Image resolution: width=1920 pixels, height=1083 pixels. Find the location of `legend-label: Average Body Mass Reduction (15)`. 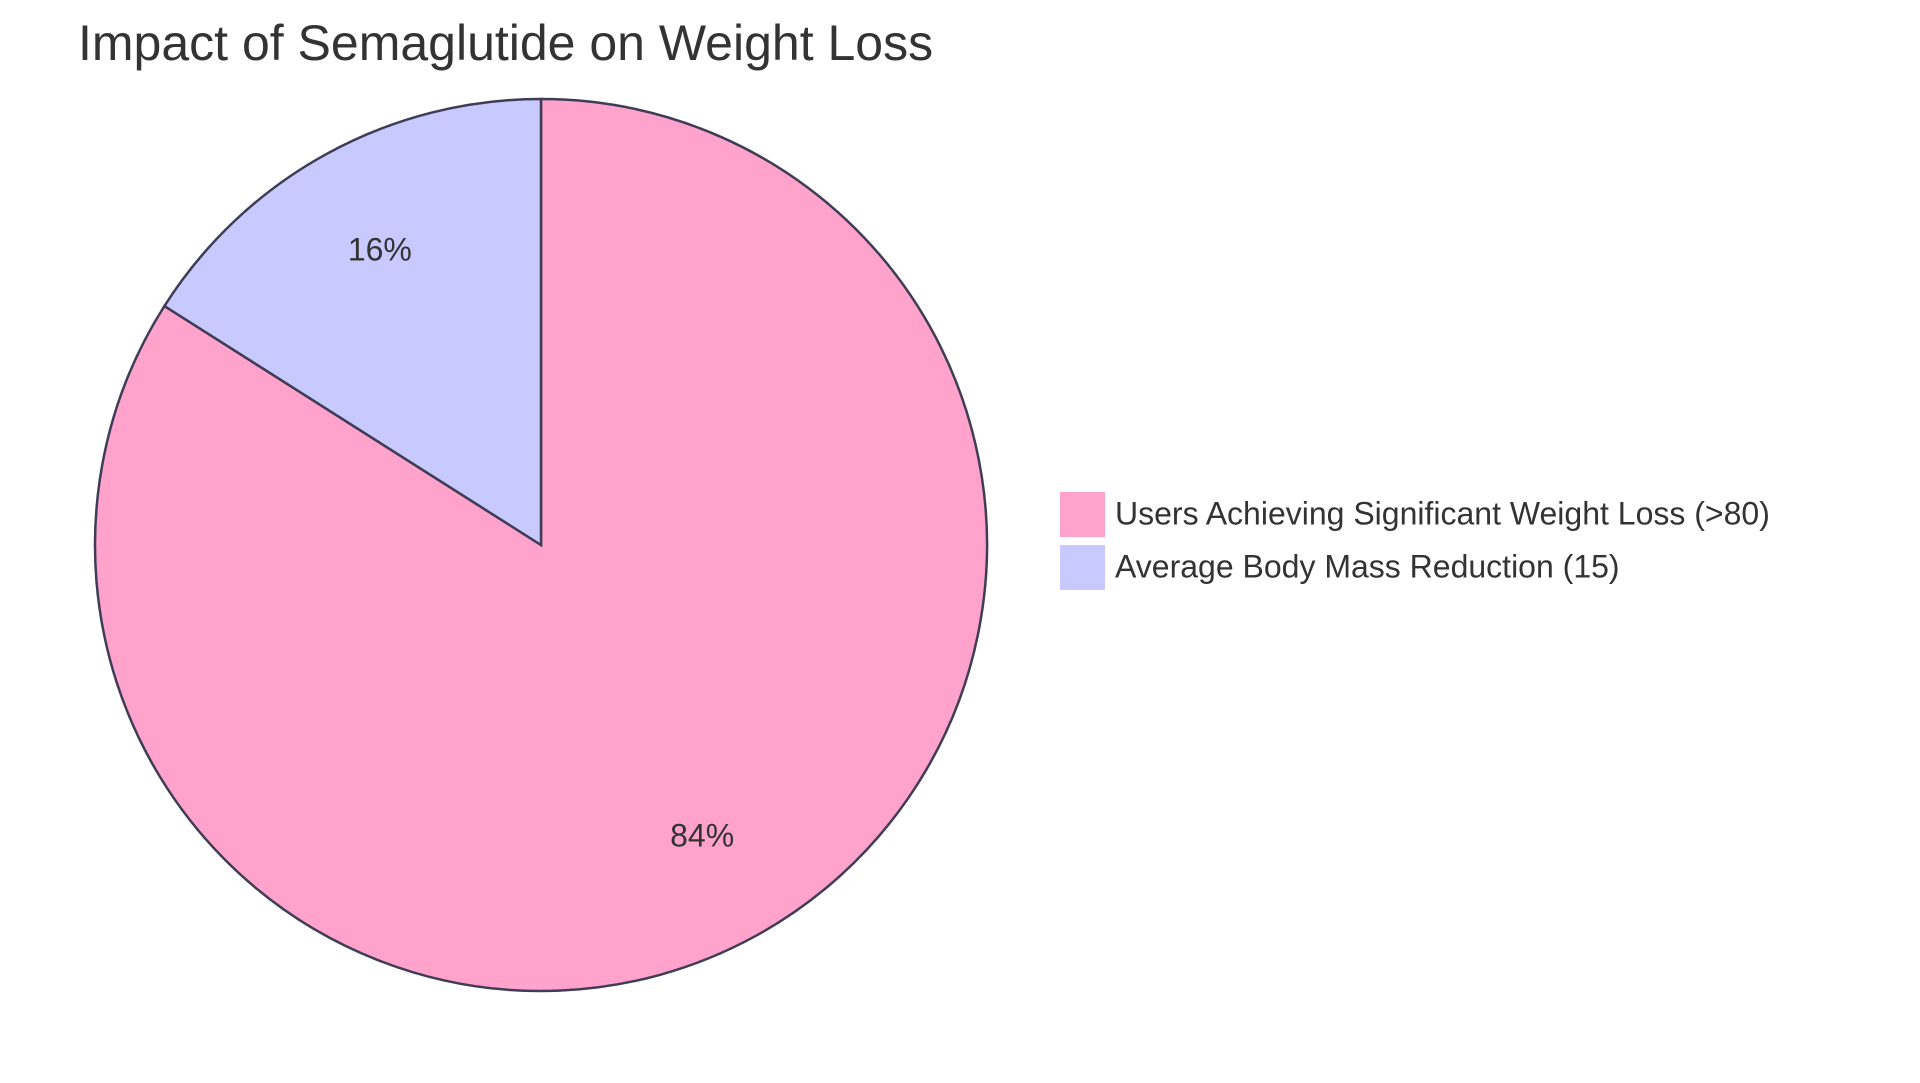

legend-label: Average Body Mass Reduction (15) is located at coordinates (1367, 566).